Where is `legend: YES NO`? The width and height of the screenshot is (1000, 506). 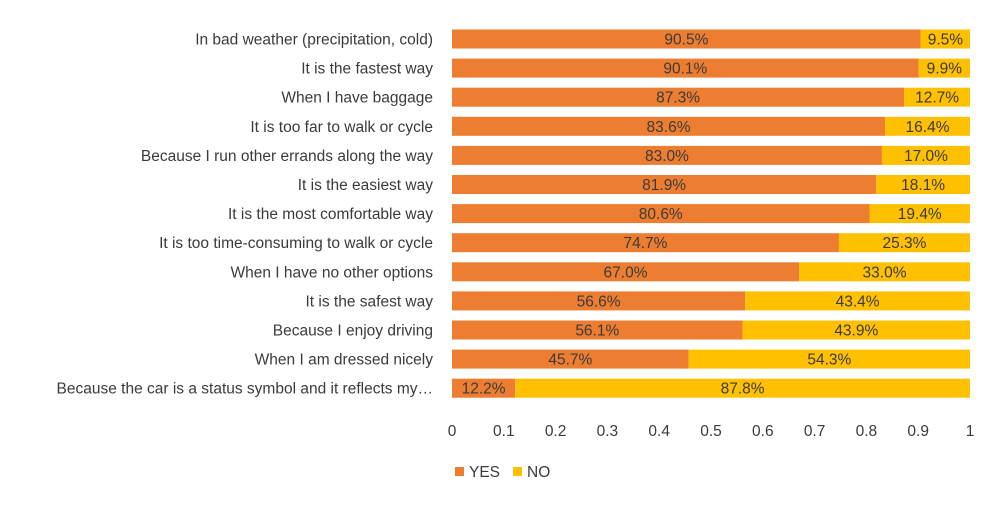
legend: YES NO is located at coordinates (502, 472).